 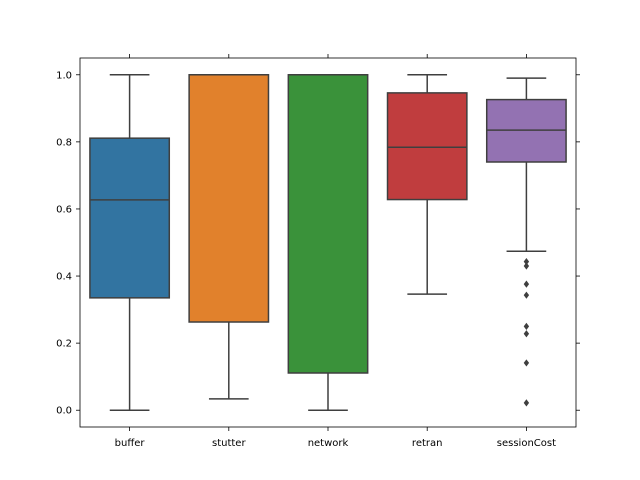 What do you see at coordinates (328, 224) in the screenshot?
I see `box-body-network` at bounding box center [328, 224].